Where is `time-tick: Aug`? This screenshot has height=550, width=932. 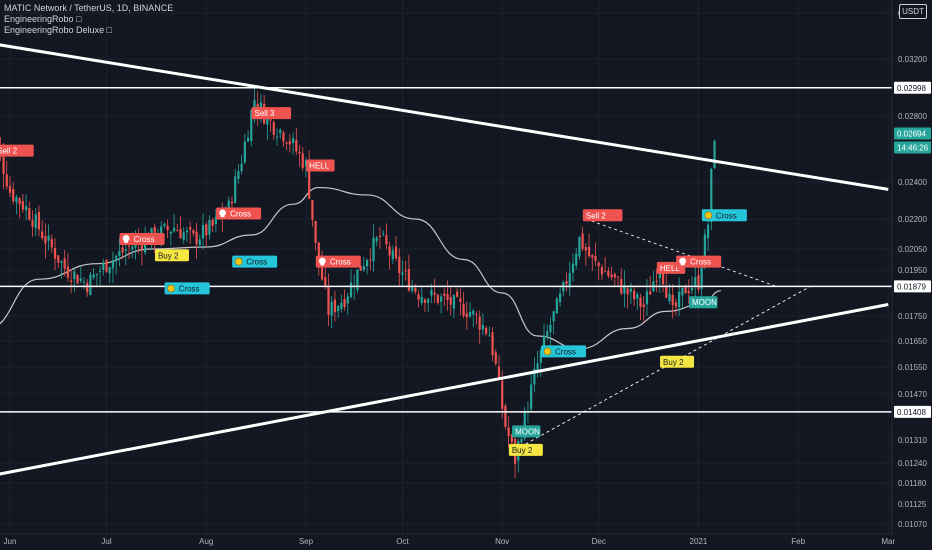
time-tick: Aug is located at coordinates (206, 541).